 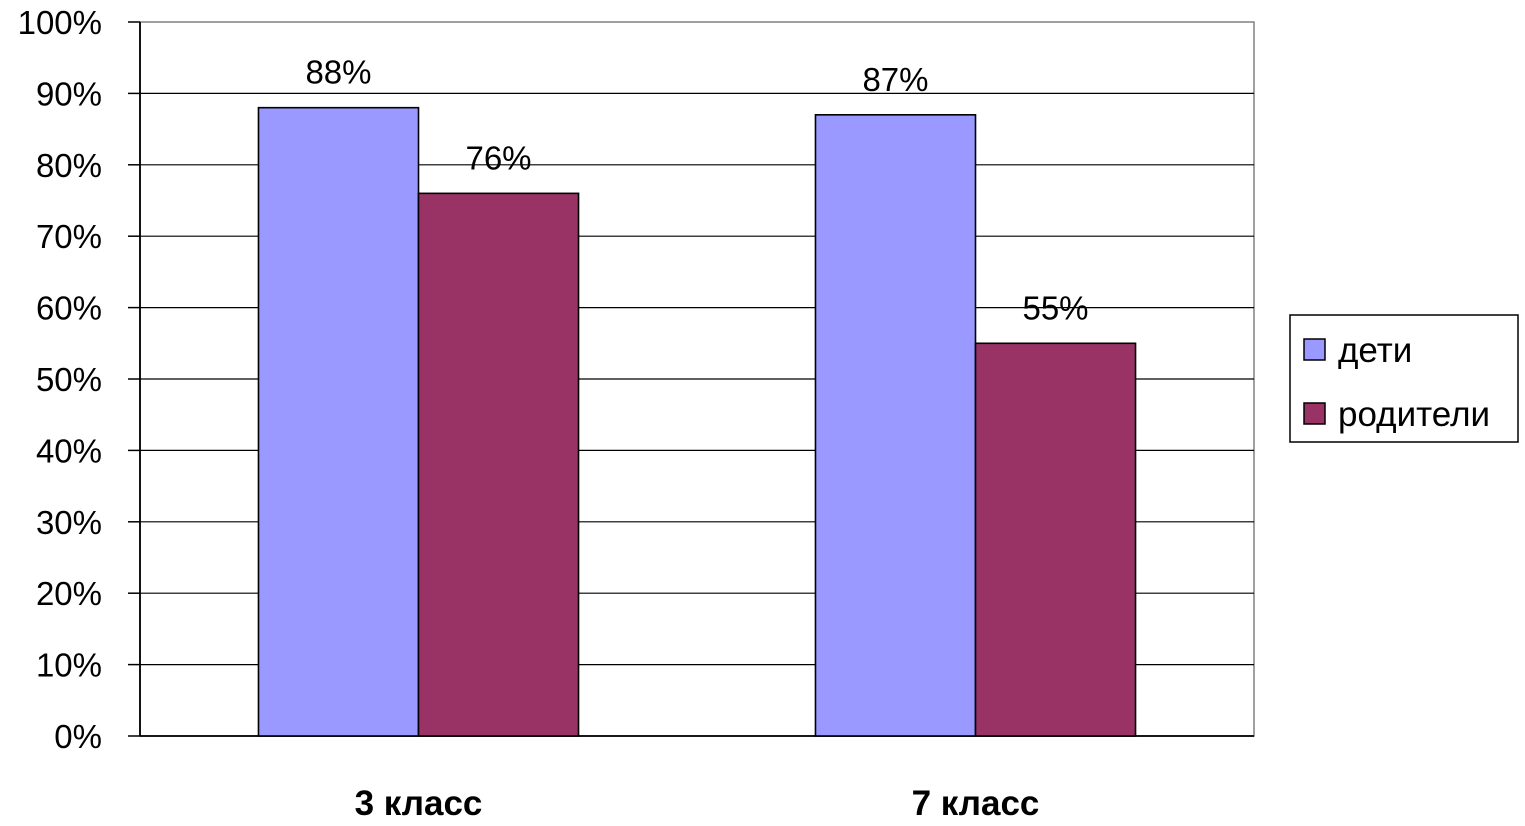 I want to click on y-tick-label: 80%, so click(x=69, y=165).